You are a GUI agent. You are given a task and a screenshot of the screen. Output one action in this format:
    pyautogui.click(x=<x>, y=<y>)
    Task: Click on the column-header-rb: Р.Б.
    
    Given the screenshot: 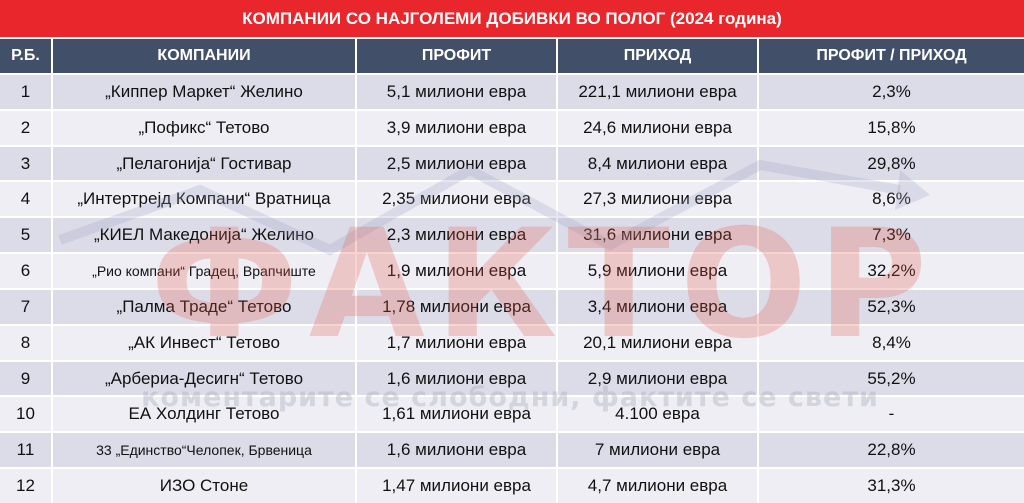 What is the action you would take?
    pyautogui.click(x=25, y=55)
    